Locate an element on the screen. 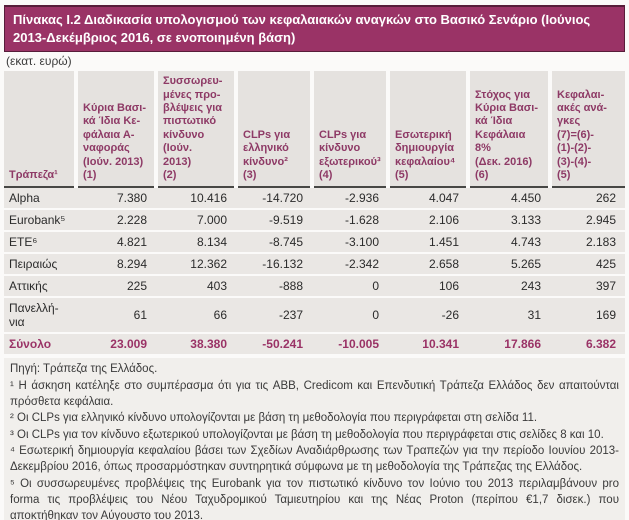 The width and height of the screenshot is (629, 520). value-cell: 7.000 is located at coordinates (196, 221).